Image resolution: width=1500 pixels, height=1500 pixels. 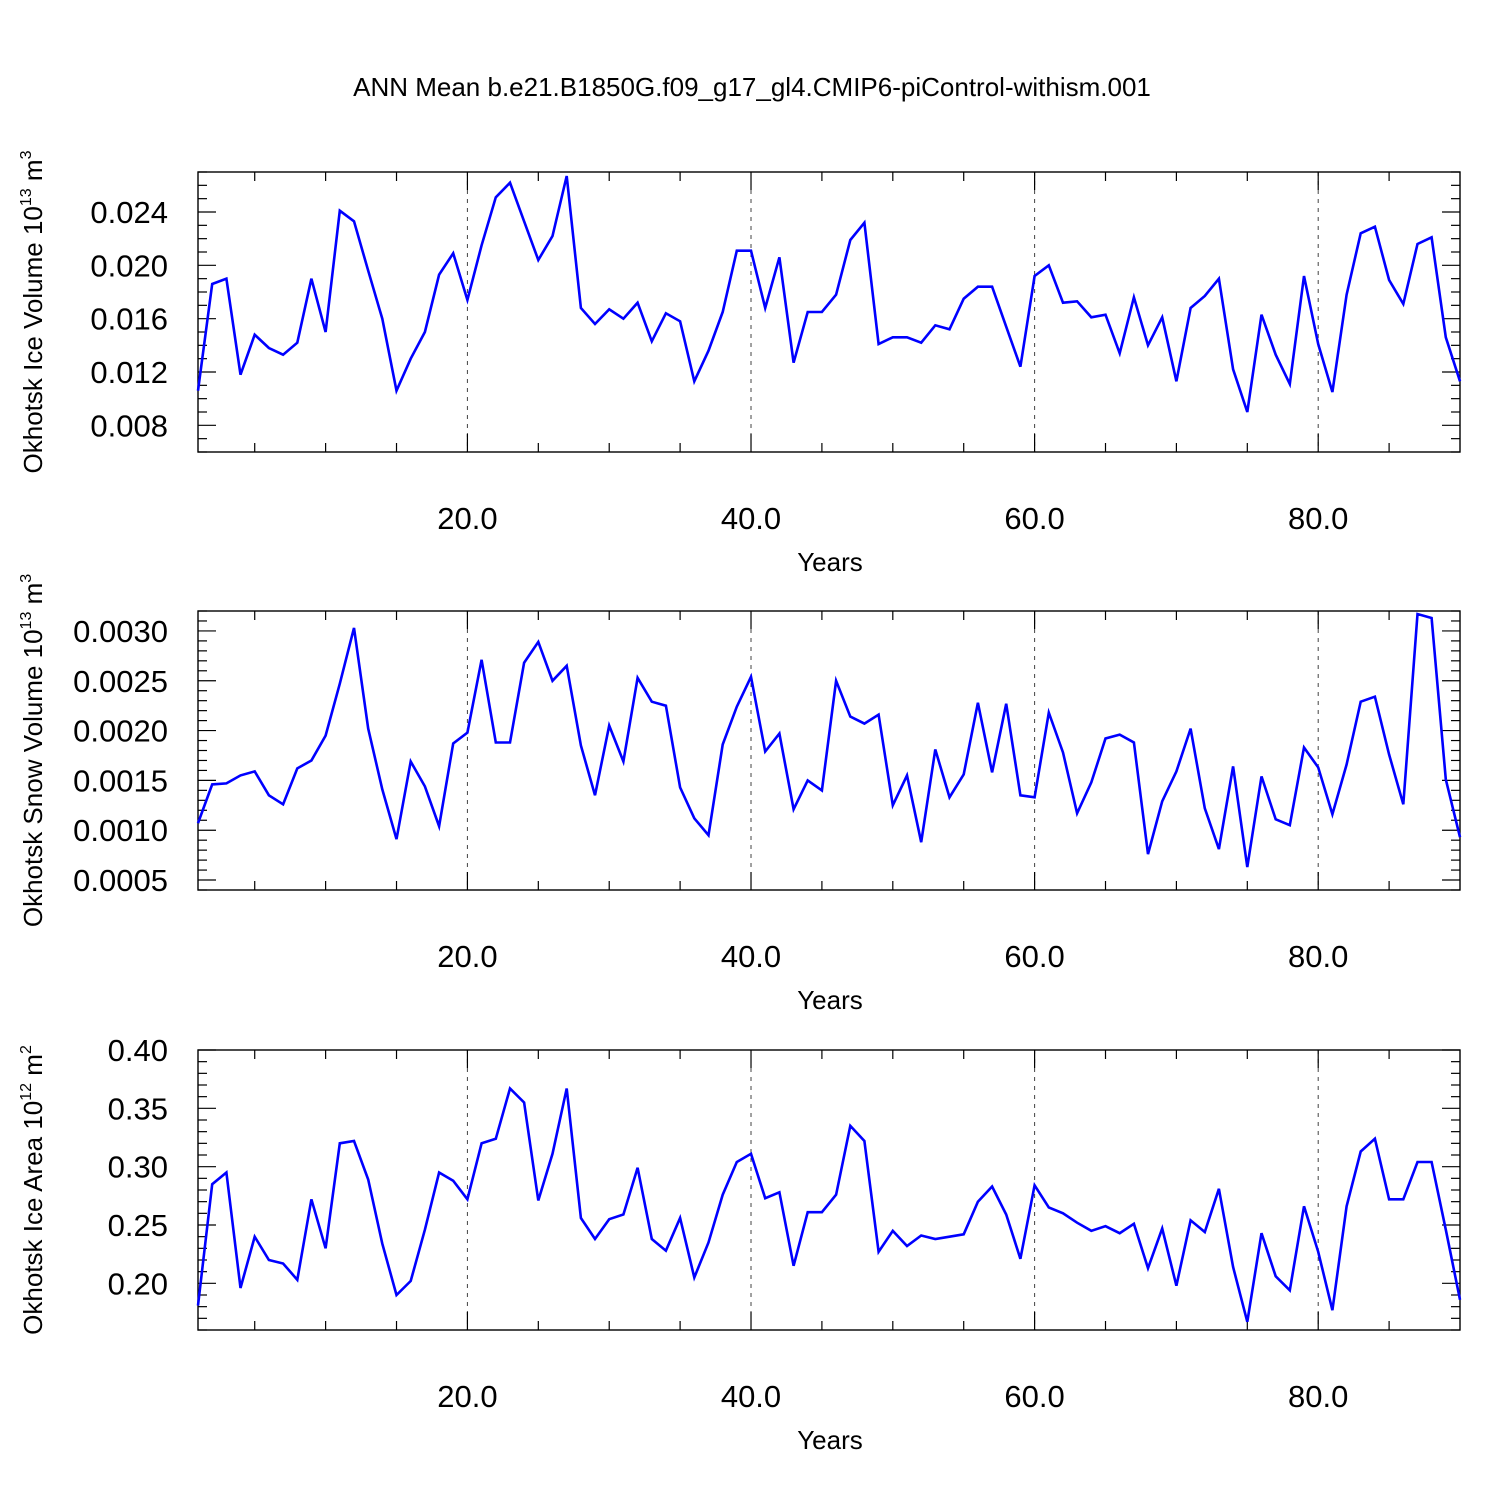 I want to click on y-axis-label-ylabel: Okhotsk Snow Volume 10, so click(x=33, y=778).